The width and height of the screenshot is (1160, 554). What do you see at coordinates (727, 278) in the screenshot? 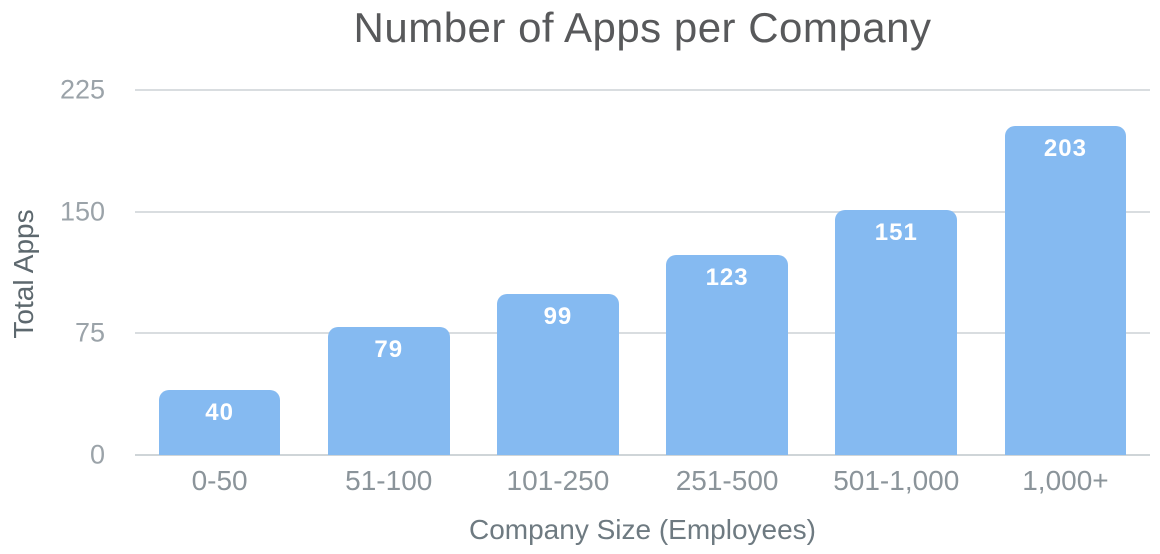
I see `bar-value-label: 123` at bounding box center [727, 278].